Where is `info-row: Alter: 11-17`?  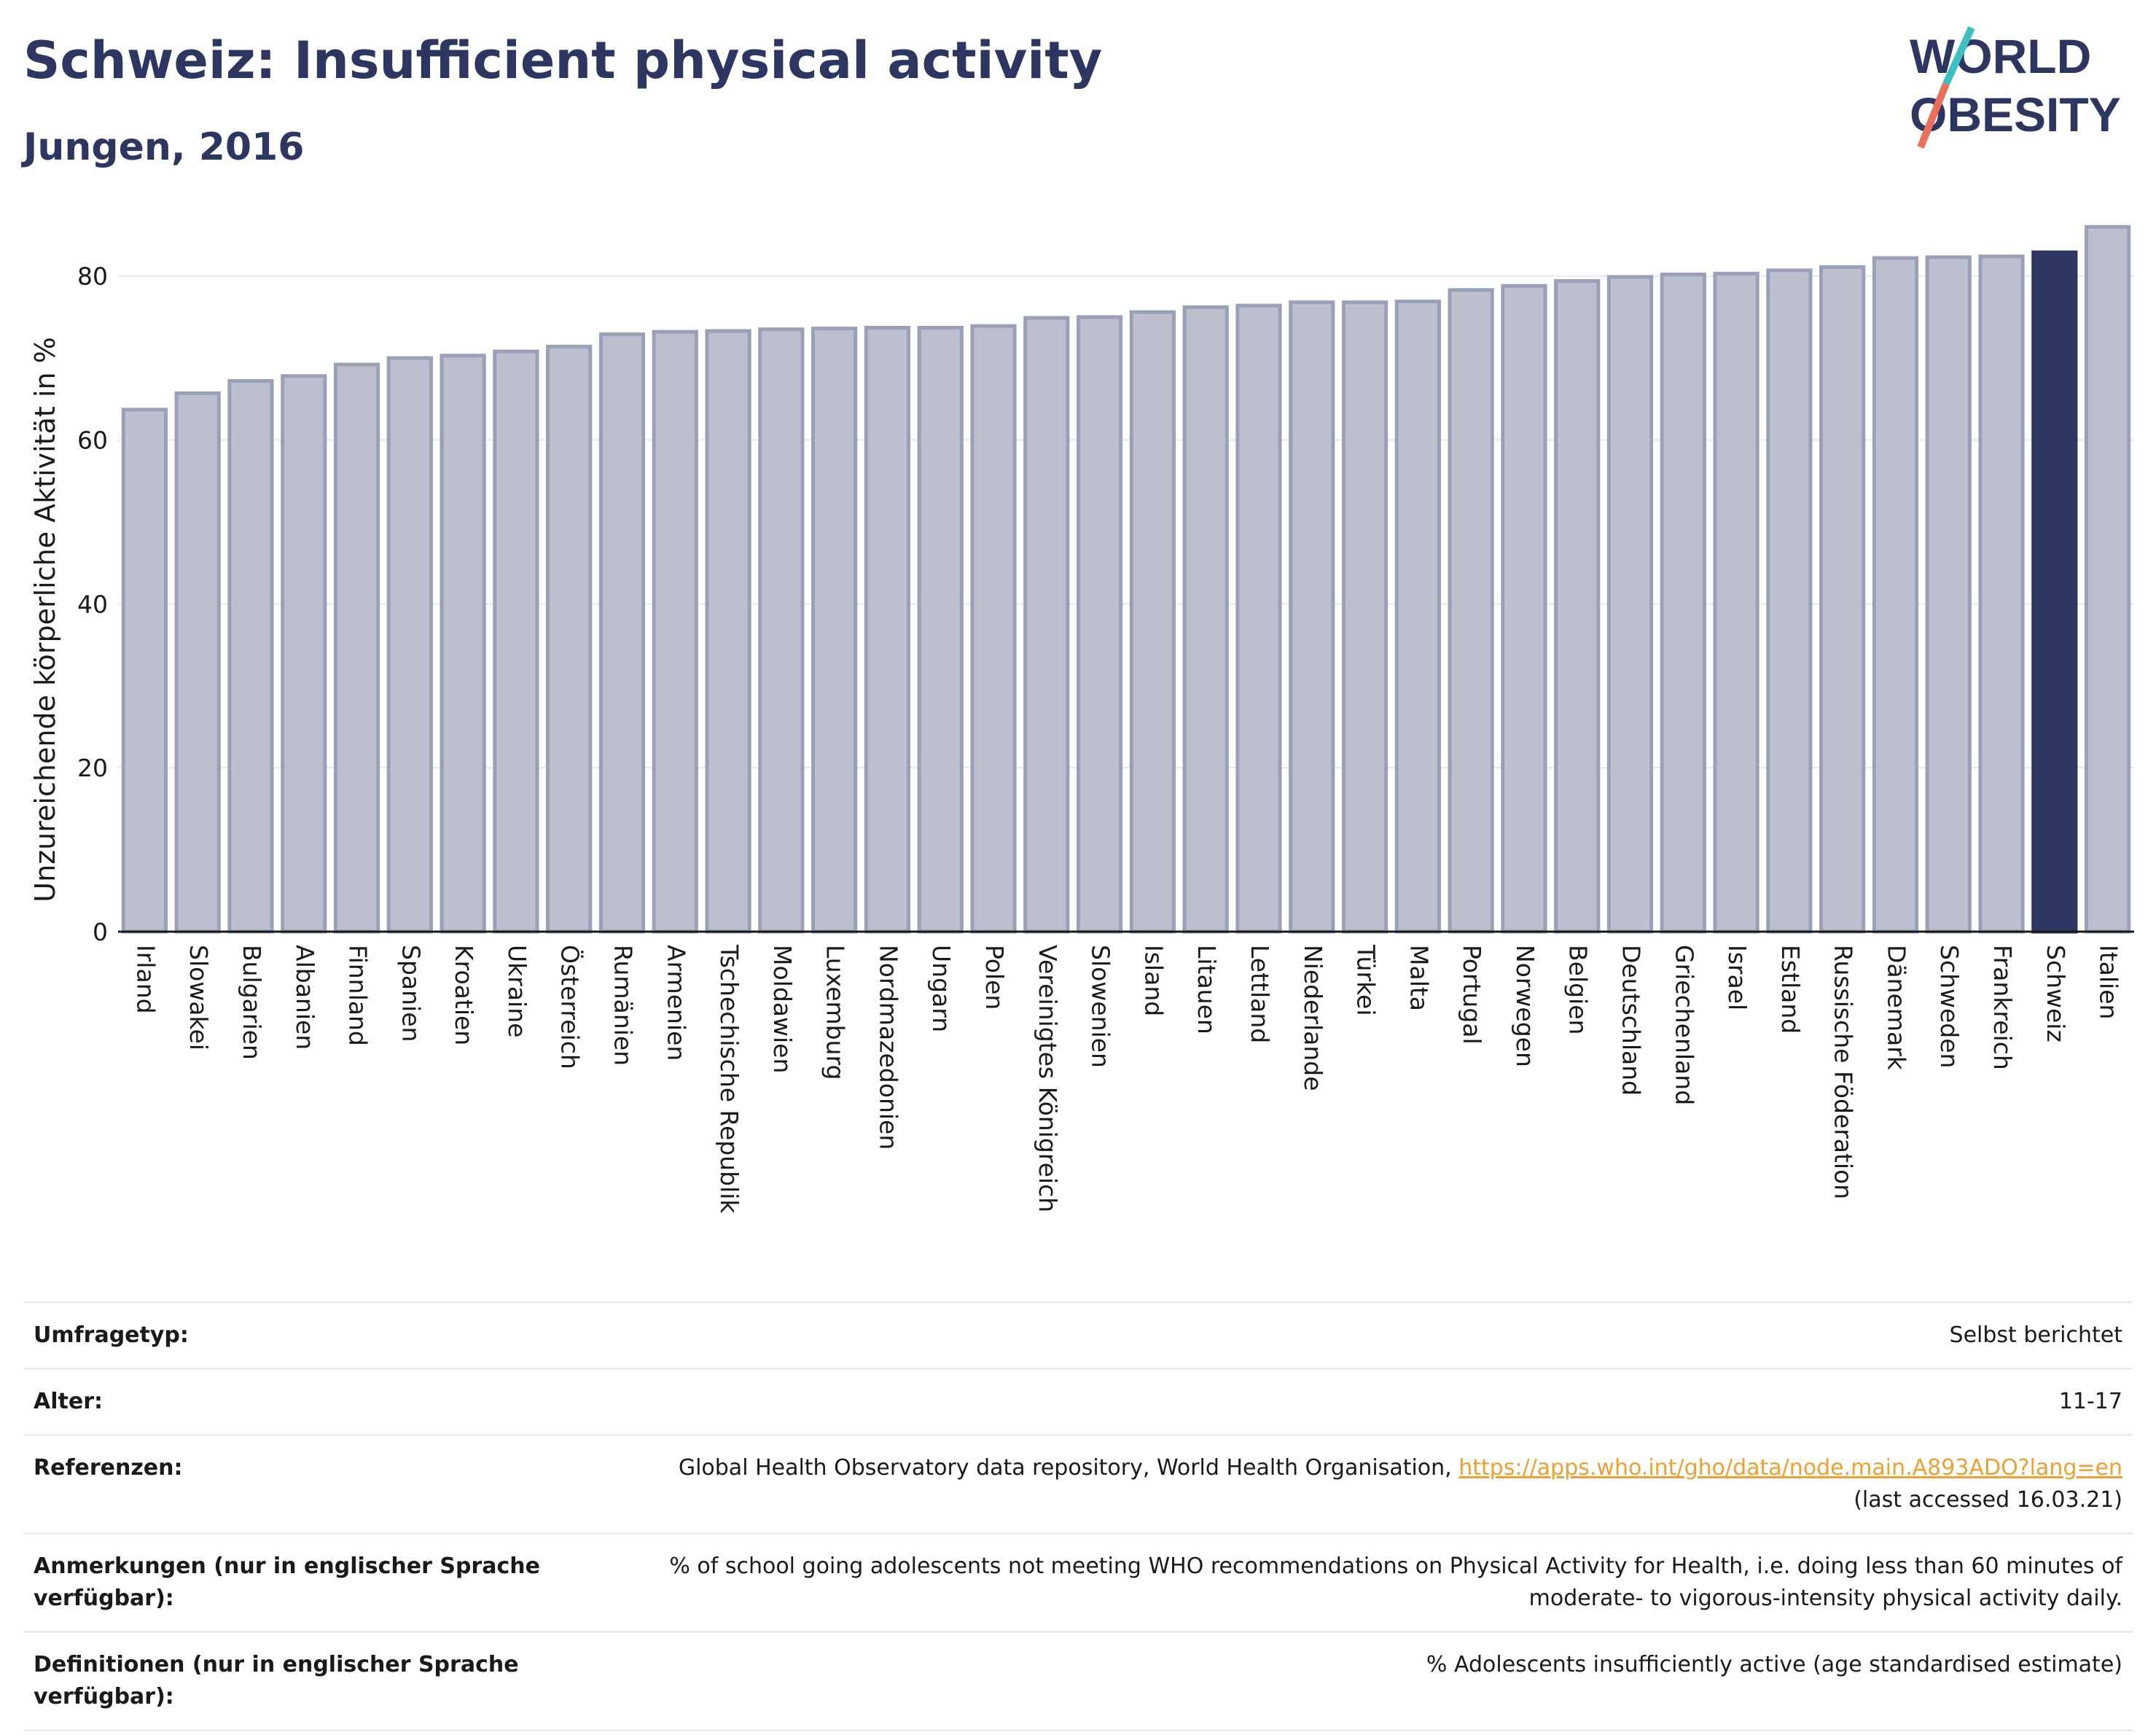 info-row: Alter: 11-17 is located at coordinates (1078, 1401).